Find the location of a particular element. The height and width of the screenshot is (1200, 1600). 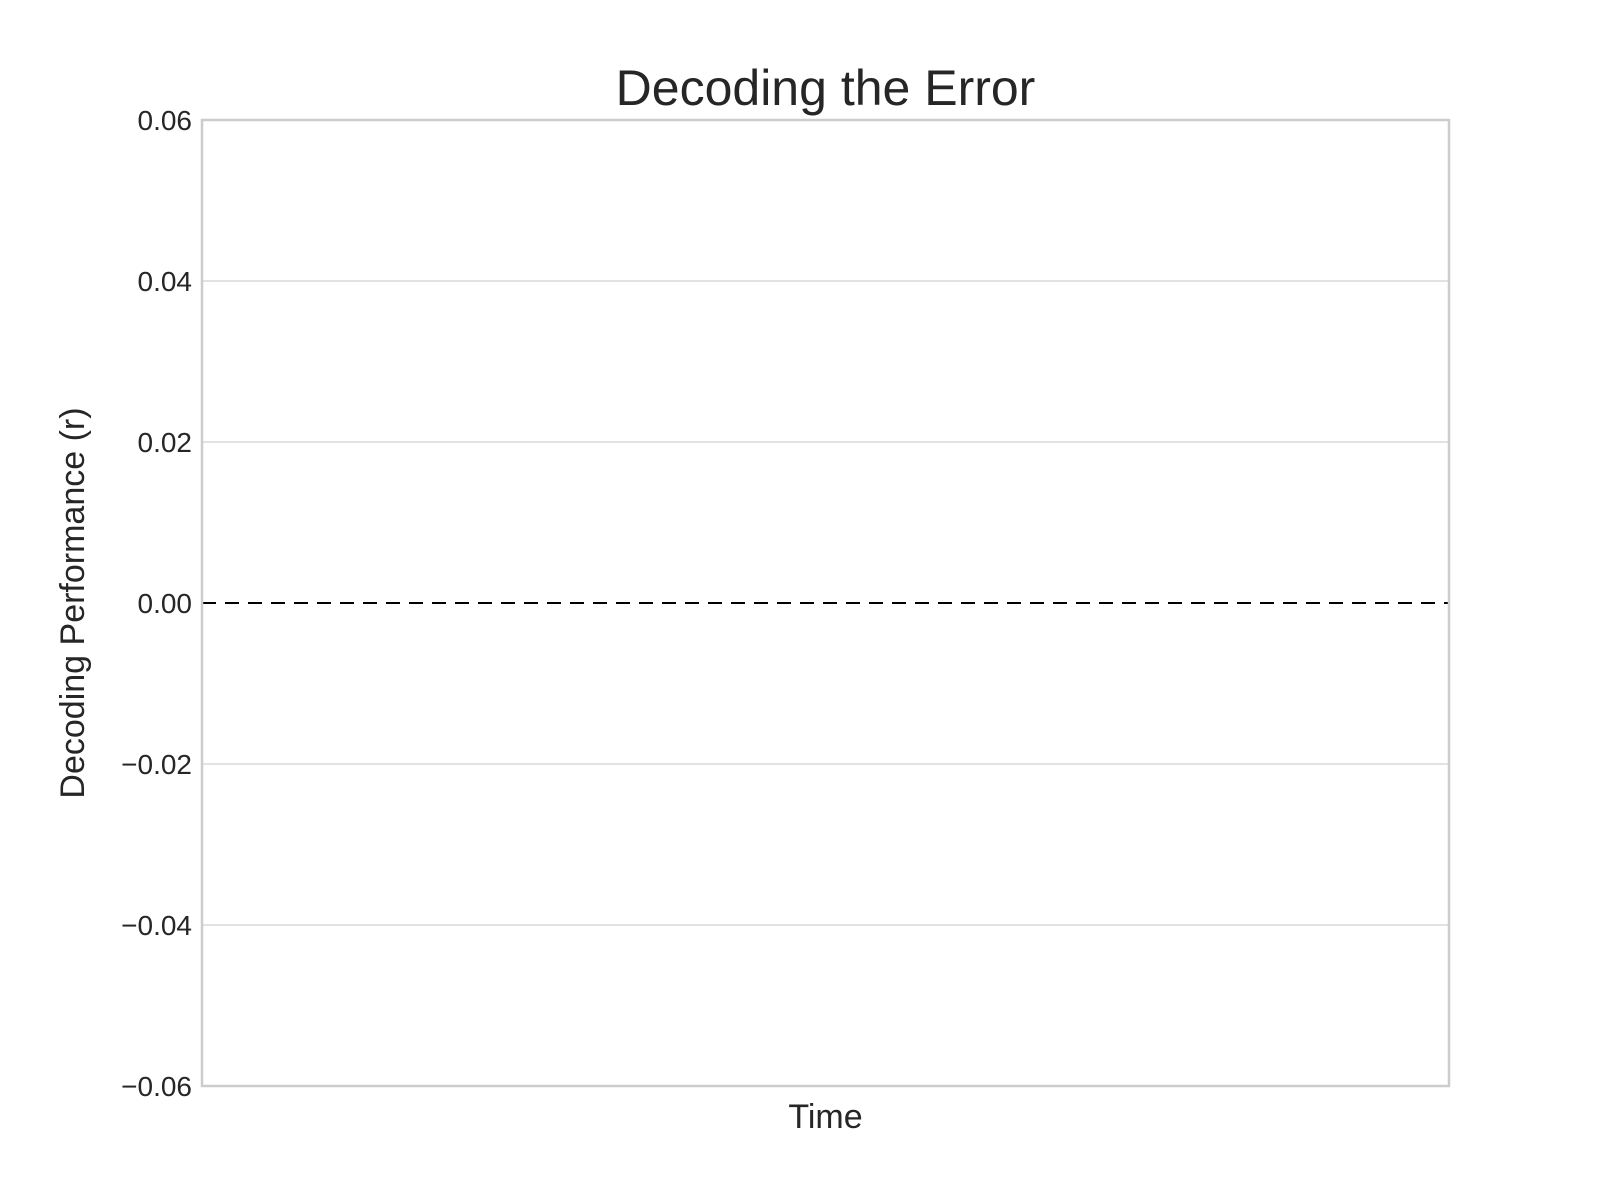

y-tick-label: 0.00 is located at coordinates (165, 603).